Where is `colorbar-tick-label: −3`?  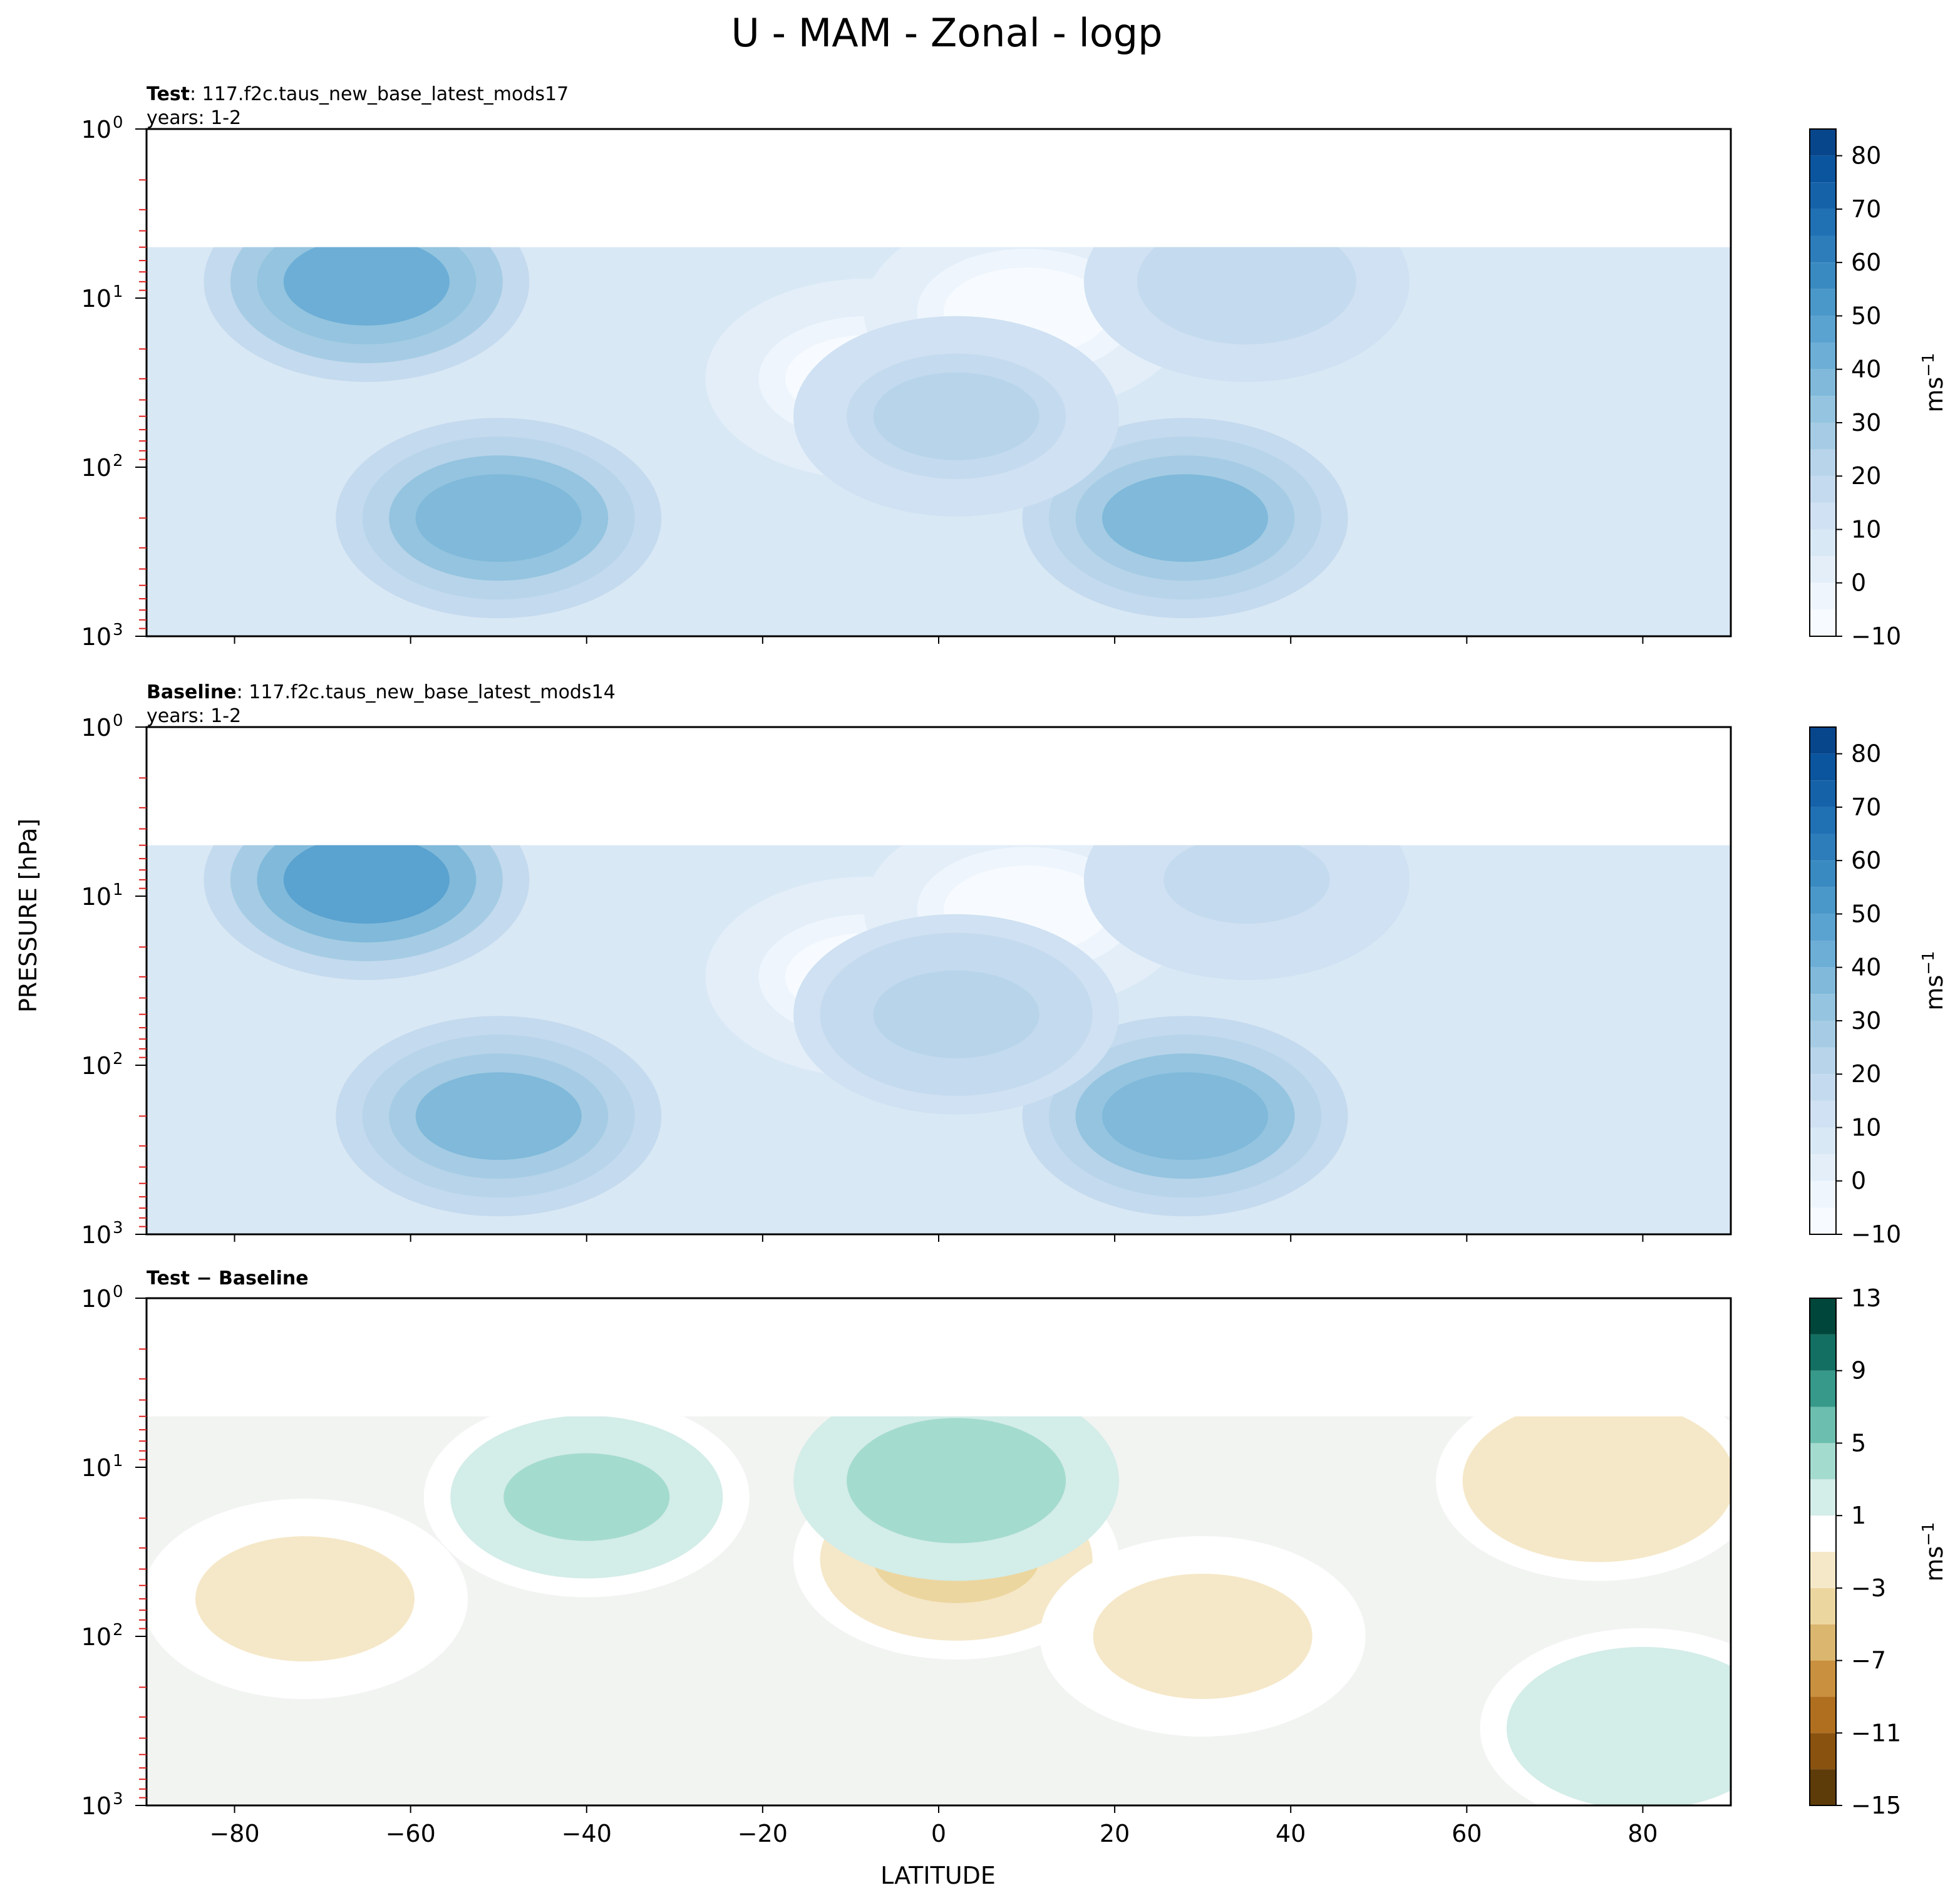 colorbar-tick-label: −3 is located at coordinates (1869, 1588).